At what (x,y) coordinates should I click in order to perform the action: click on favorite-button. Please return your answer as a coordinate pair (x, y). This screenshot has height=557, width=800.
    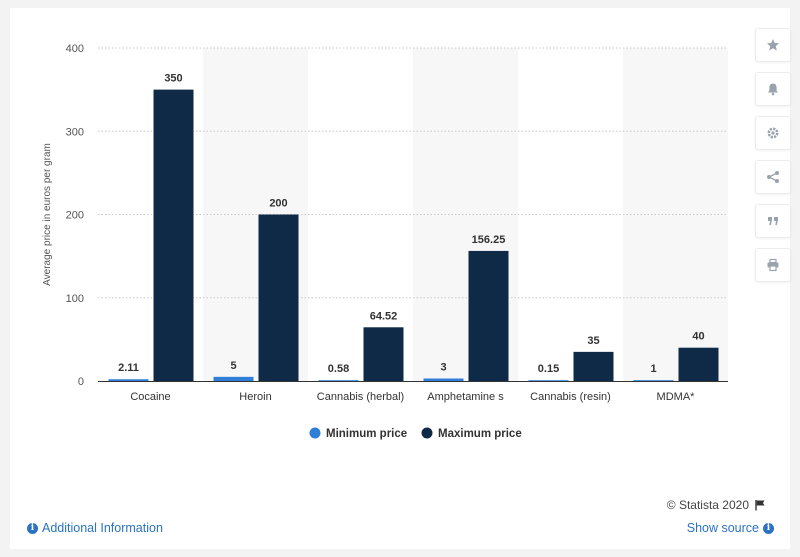
    Looking at the image, I should click on (773, 45).